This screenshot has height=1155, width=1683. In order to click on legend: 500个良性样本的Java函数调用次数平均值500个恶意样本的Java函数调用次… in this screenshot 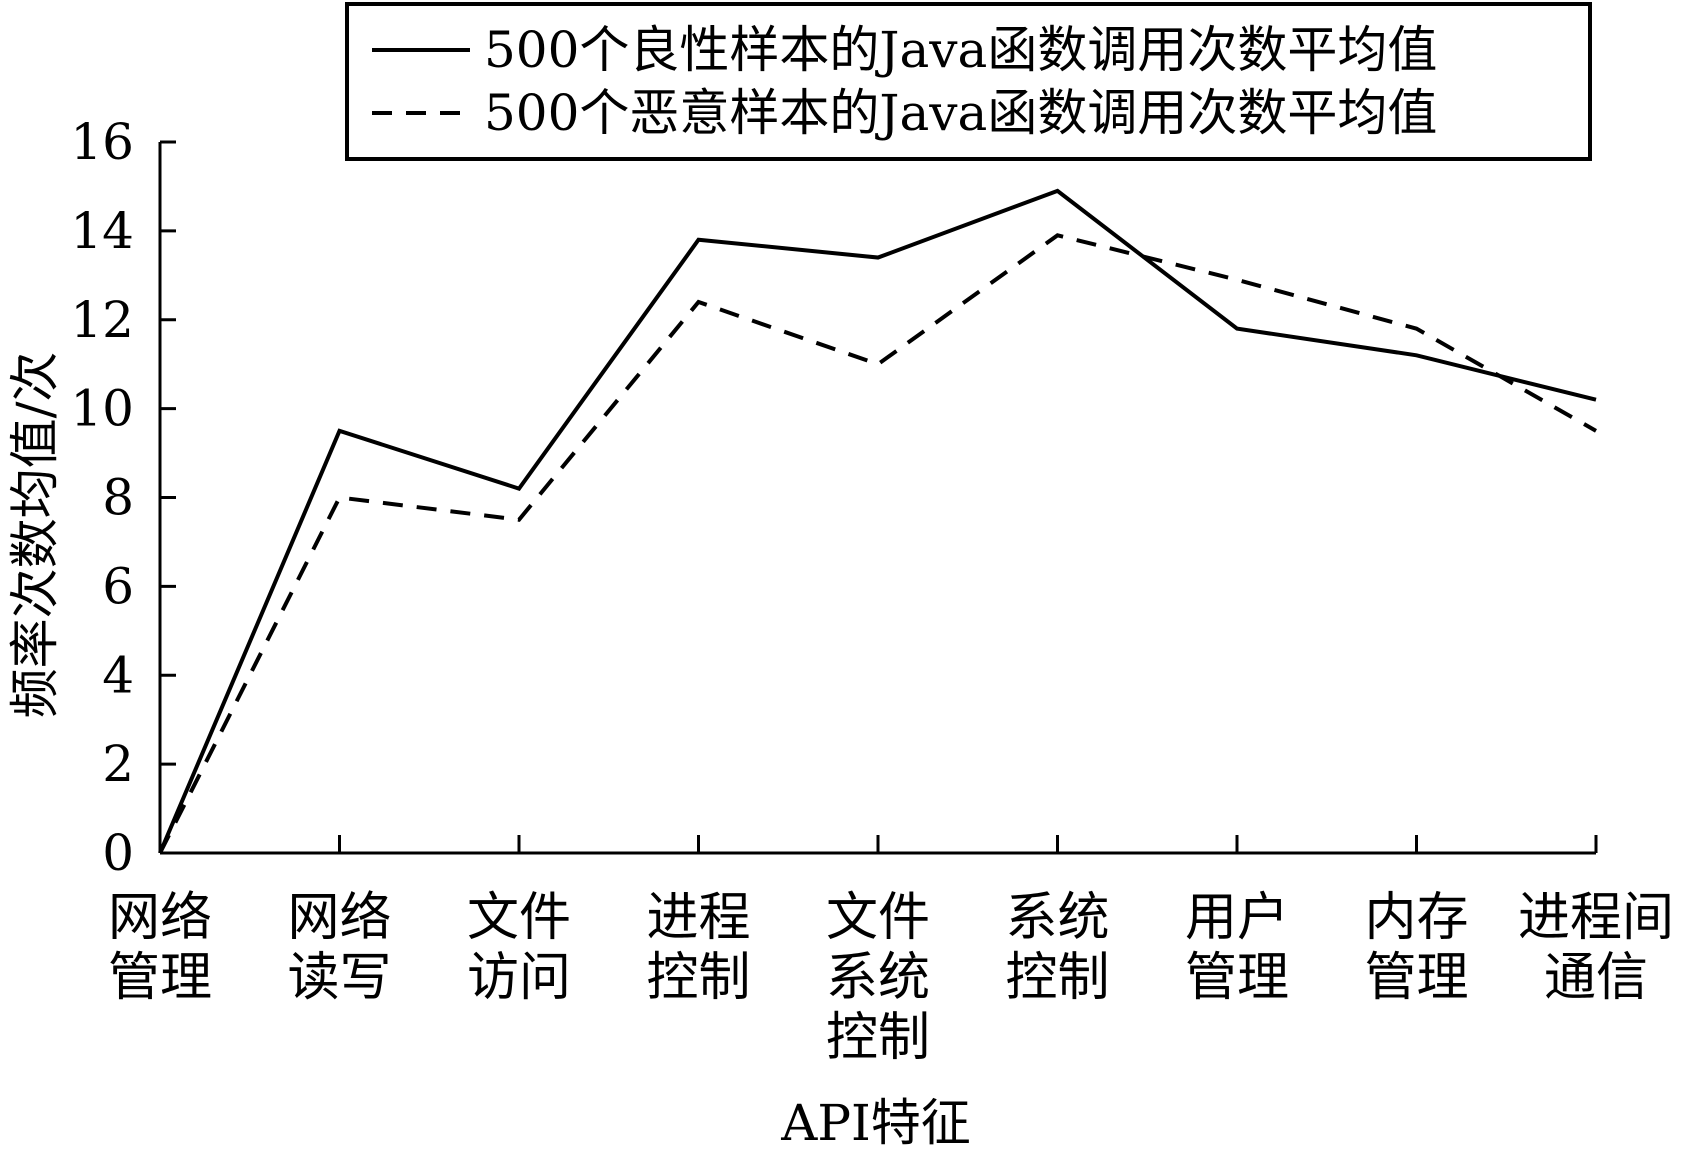, I will do `click(968, 81)`.